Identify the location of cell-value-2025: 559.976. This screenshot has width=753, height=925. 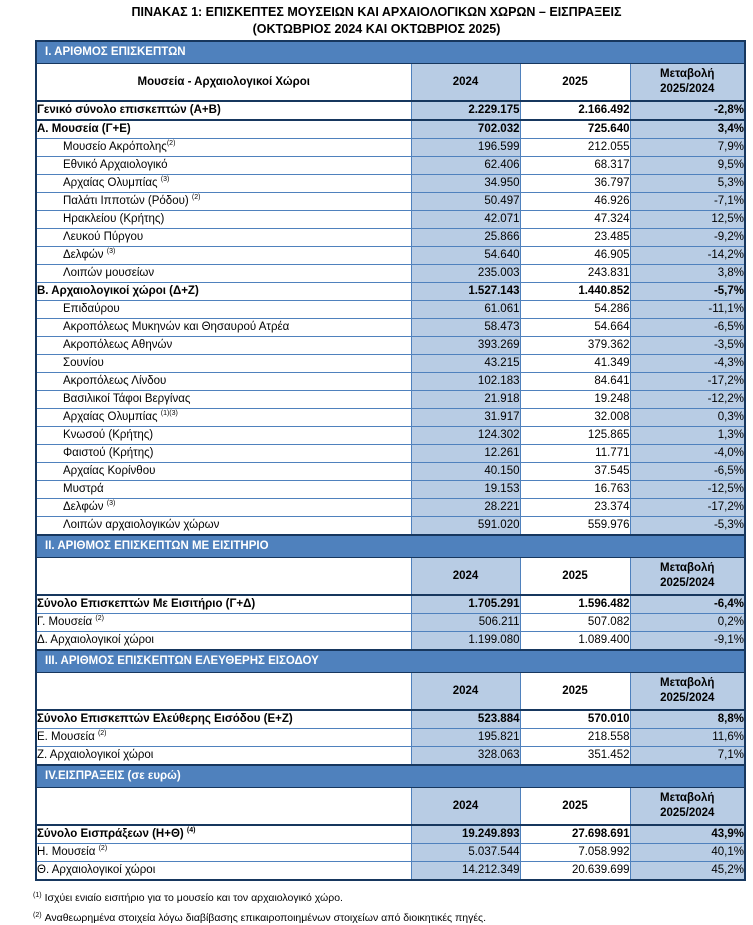
(575, 526).